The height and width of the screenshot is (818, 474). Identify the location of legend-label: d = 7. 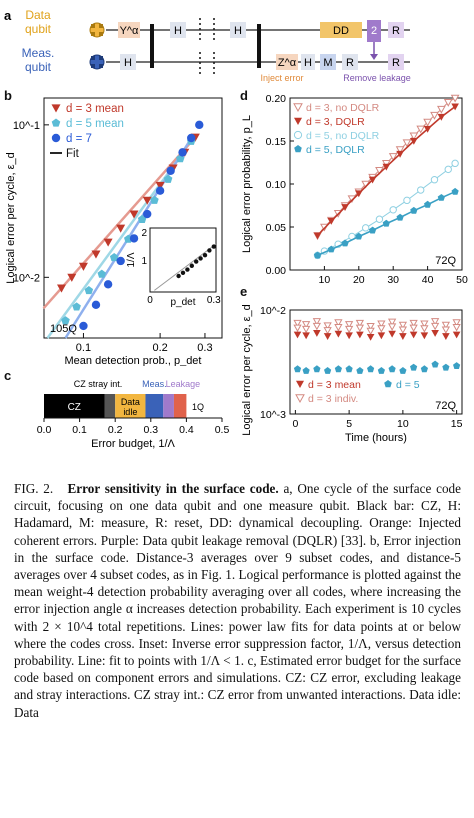
(79, 139).